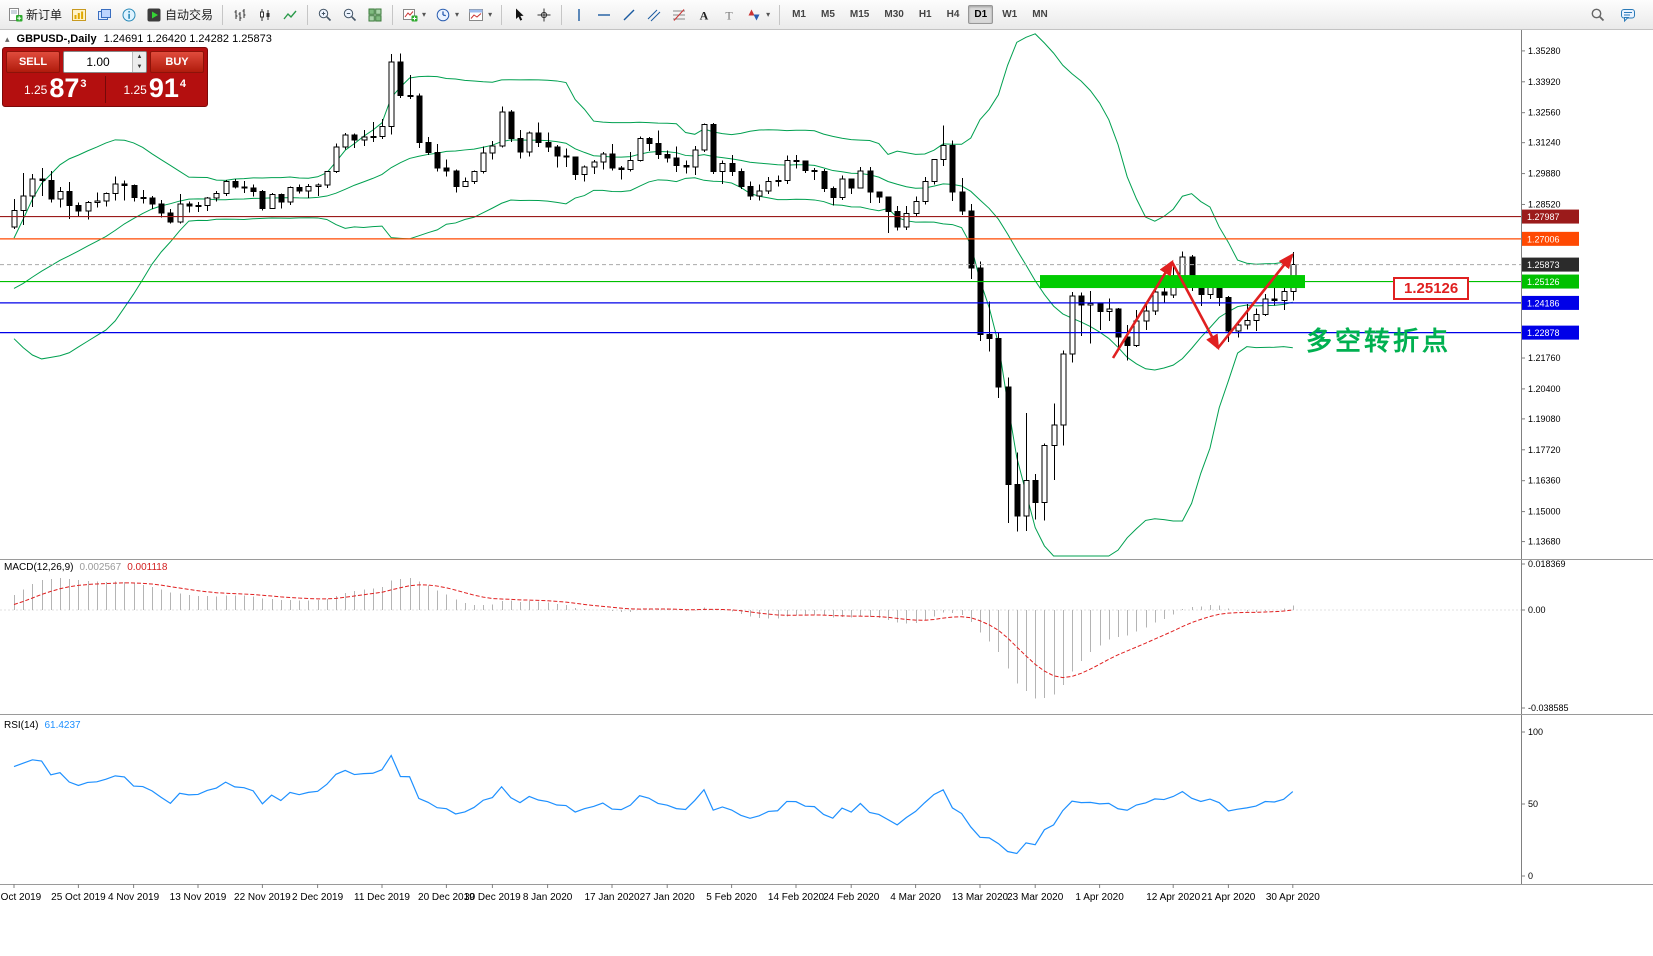  I want to click on cursor-button, so click(519, 15).